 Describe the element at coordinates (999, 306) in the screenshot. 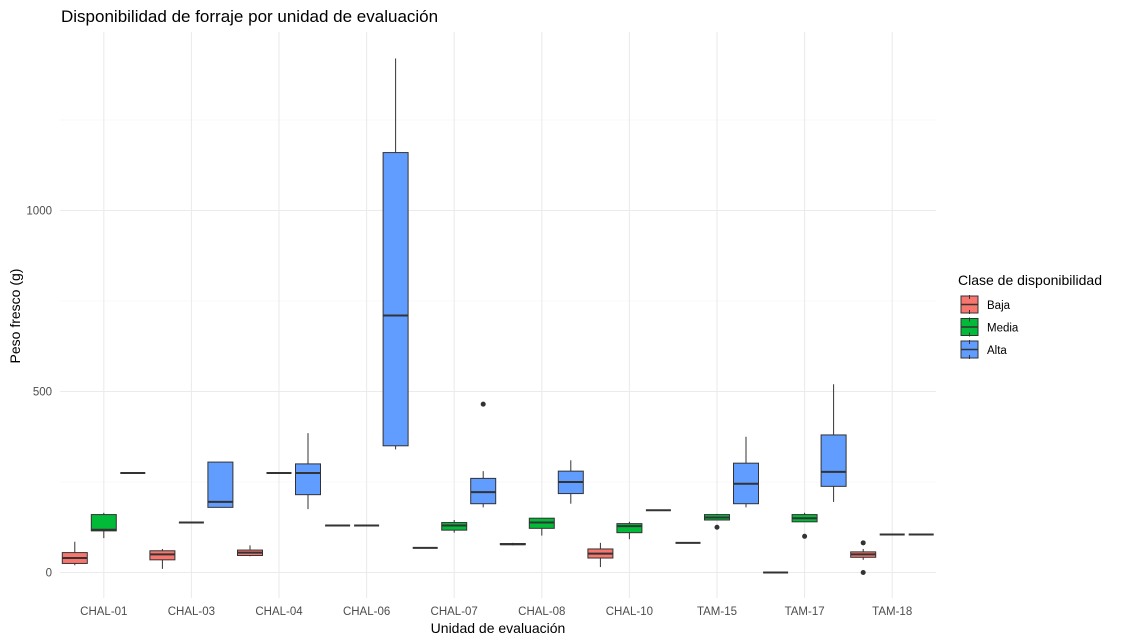

I see `legend-label: Baja` at that location.